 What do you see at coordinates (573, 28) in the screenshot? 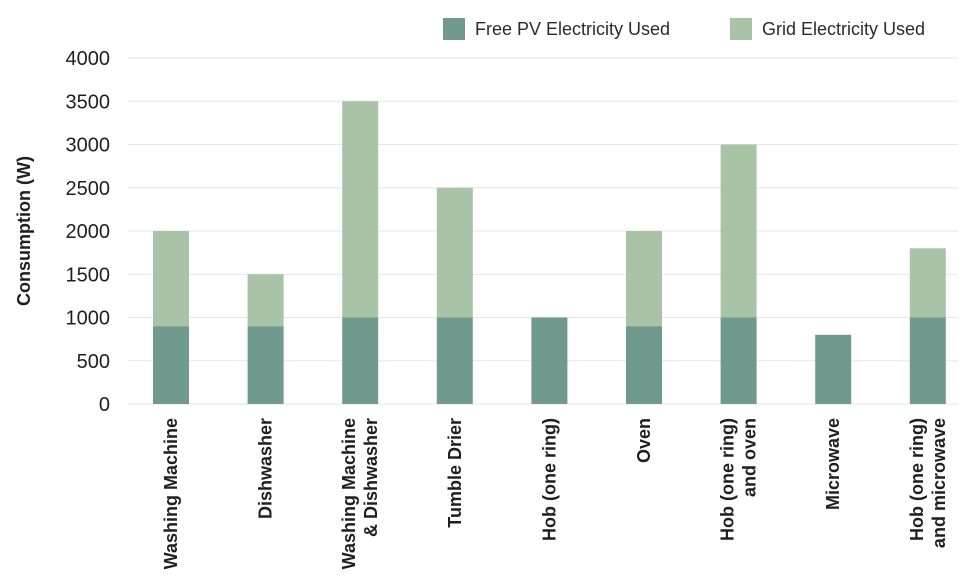
I see `legend-label-free-pv: Free PV Electricity Used` at bounding box center [573, 28].